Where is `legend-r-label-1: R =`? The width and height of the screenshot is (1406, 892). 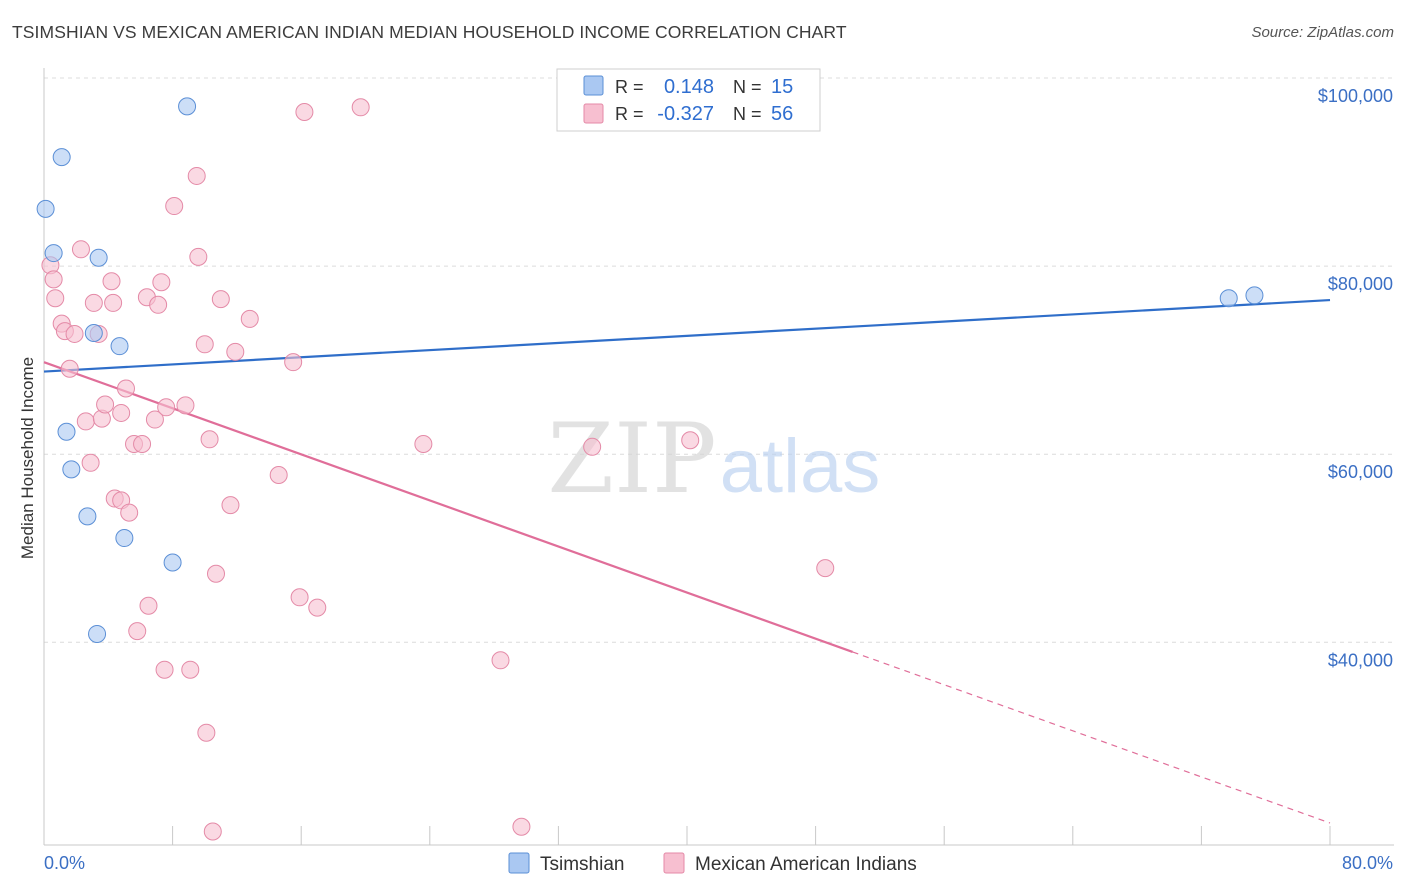
legend-r-label-1: R = is located at coordinates (629, 87).